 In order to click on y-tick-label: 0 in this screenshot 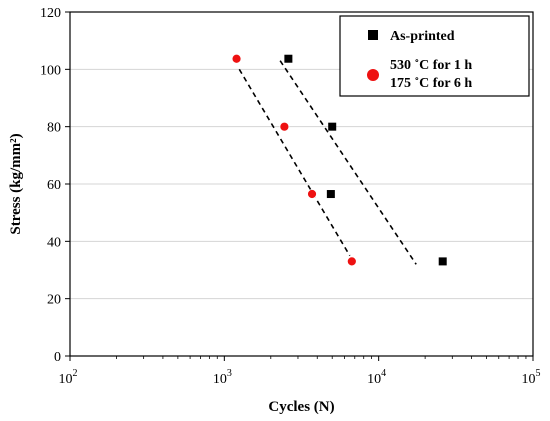, I will do `click(57, 357)`.